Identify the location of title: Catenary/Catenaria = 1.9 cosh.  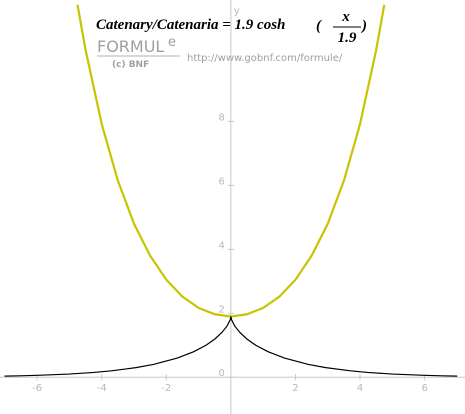
(190, 25).